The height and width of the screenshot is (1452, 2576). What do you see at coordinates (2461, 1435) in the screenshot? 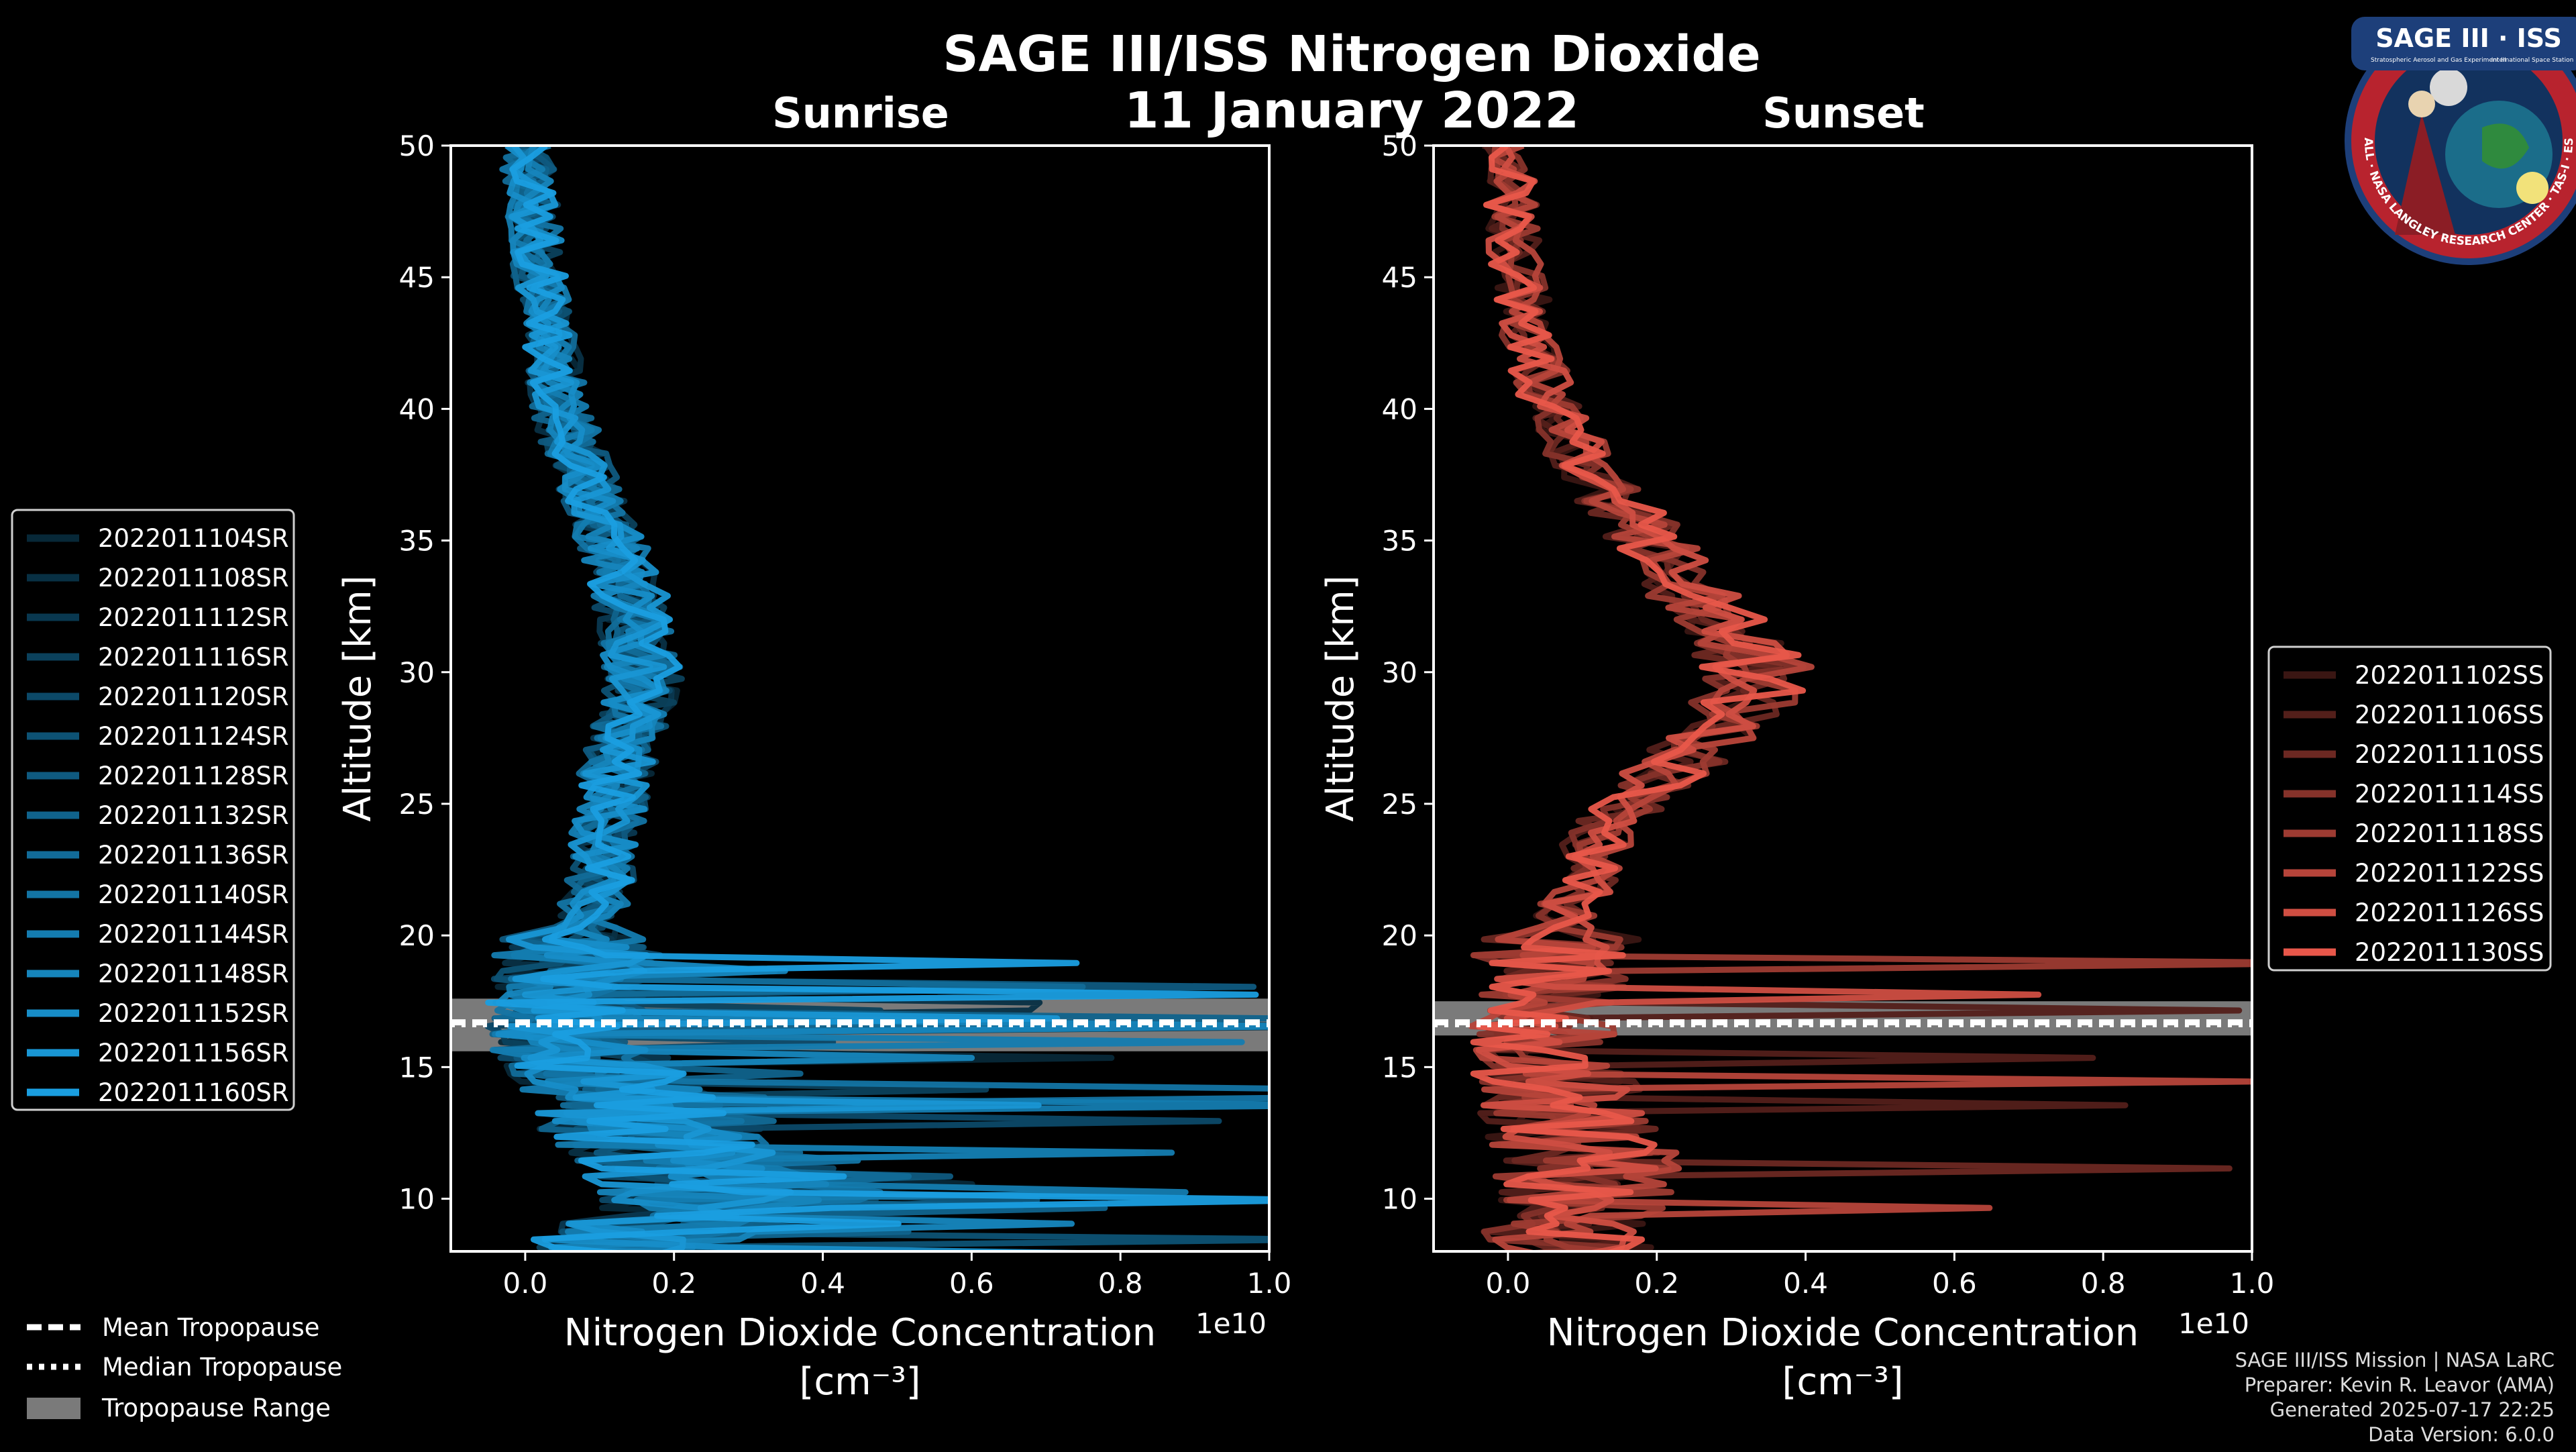
I see `footer-line-4: Data Version: 6.0.0` at bounding box center [2461, 1435].